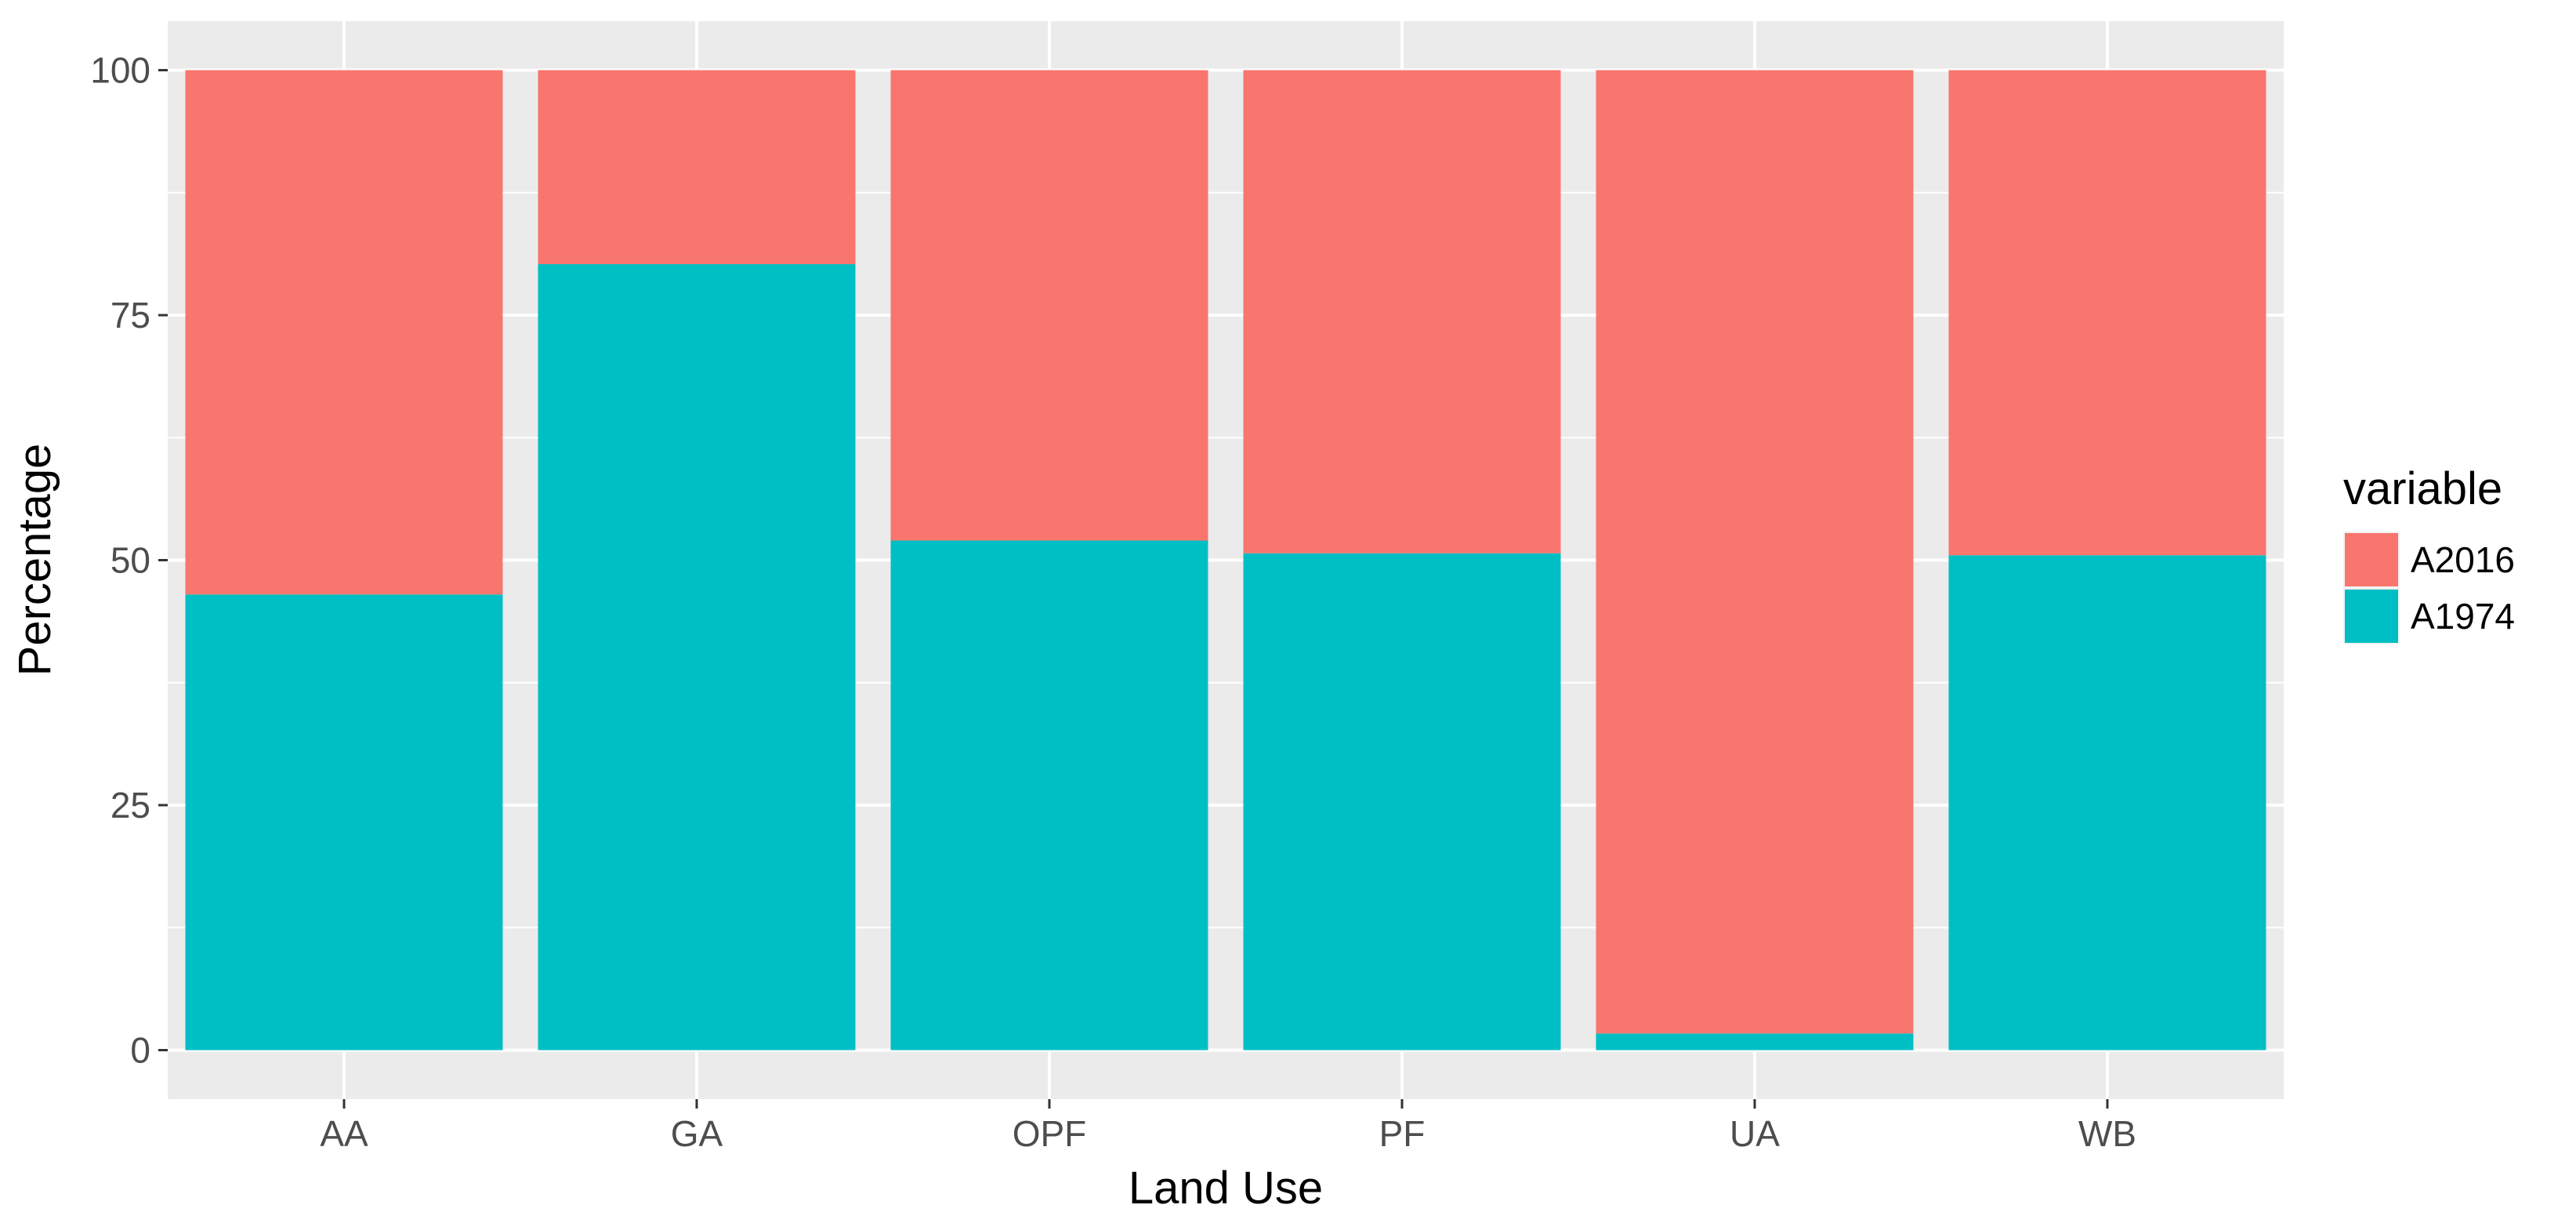 The height and width of the screenshot is (1223, 2576). What do you see at coordinates (34, 560) in the screenshot?
I see `y-axis-title: Percentage` at bounding box center [34, 560].